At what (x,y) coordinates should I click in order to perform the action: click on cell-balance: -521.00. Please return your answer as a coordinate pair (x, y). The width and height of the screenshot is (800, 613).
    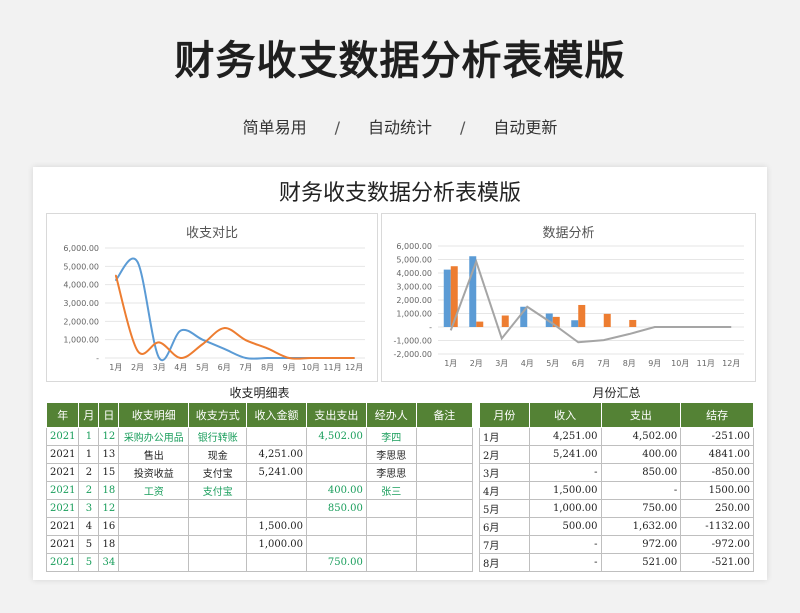
    Looking at the image, I should click on (717, 562).